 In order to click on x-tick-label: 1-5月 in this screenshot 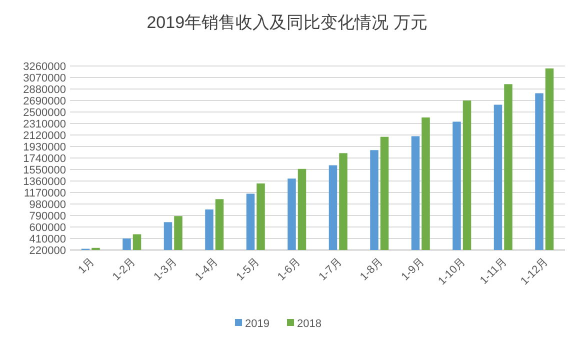, I will do `click(248, 270)`.